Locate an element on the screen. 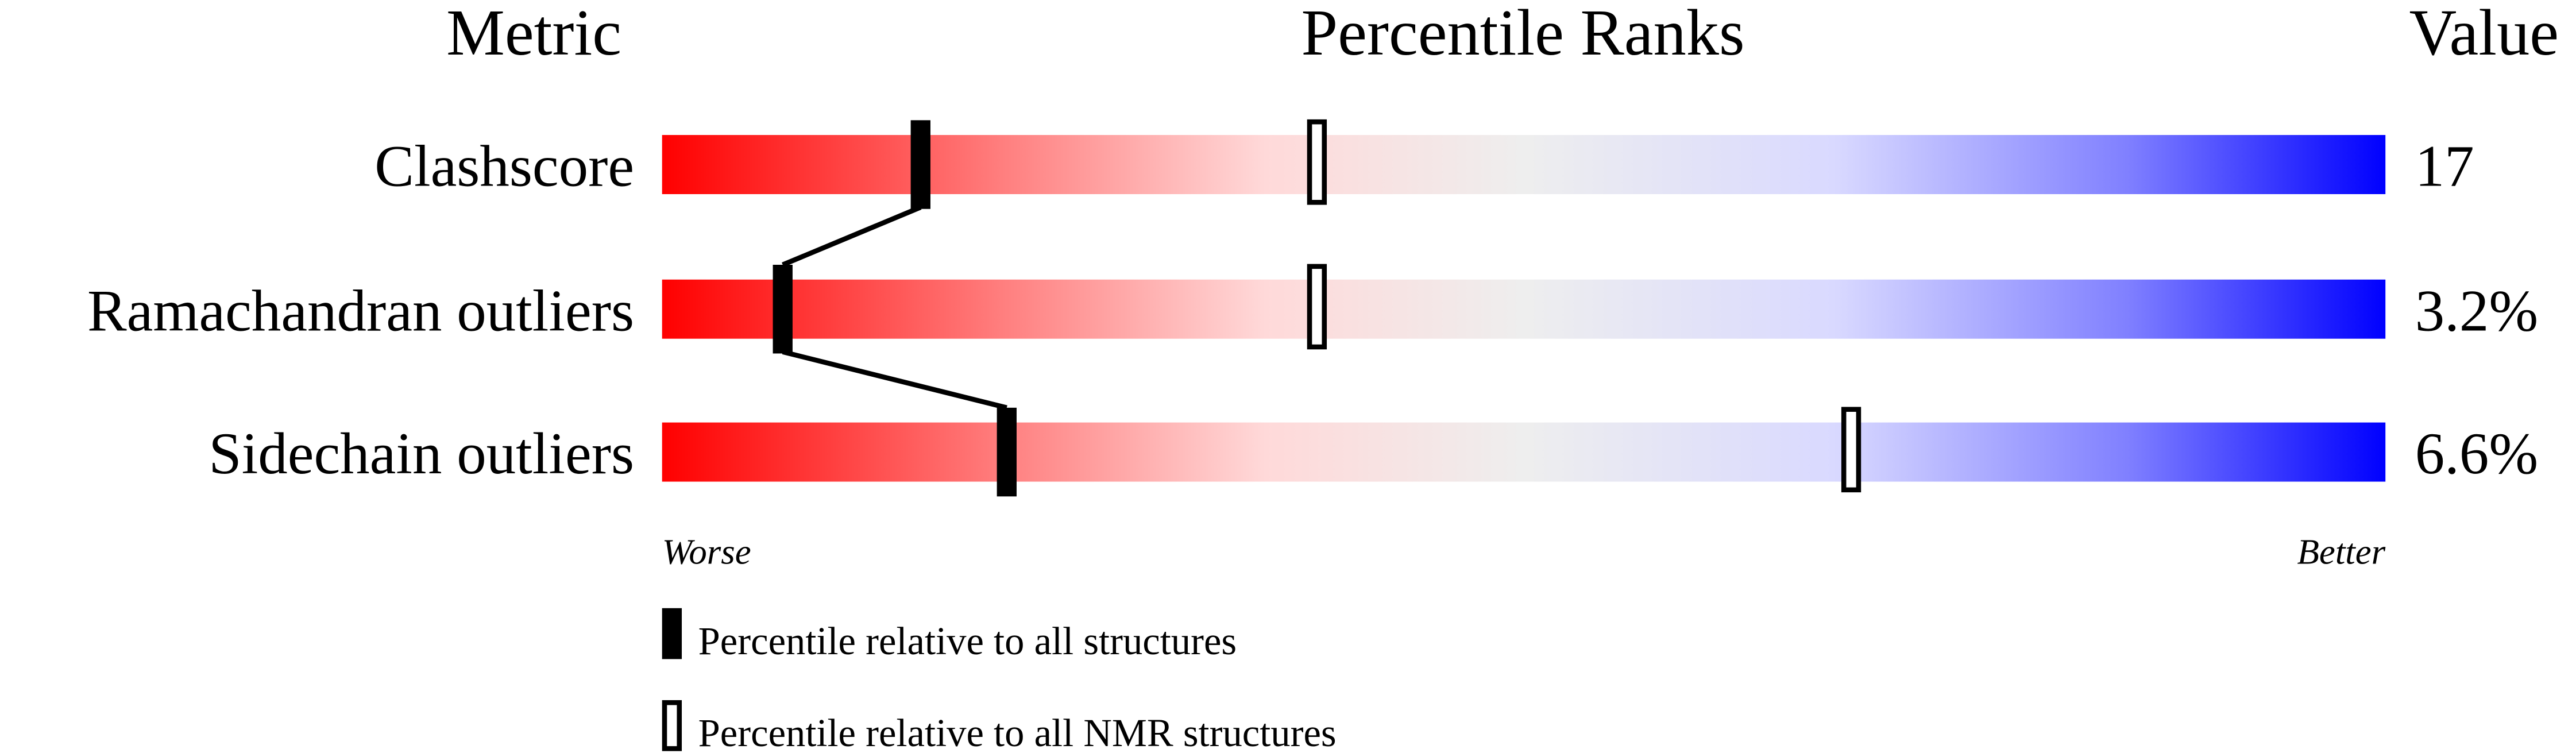 This screenshot has width=2576, height=753. header-value: Value is located at coordinates (2484, 34).